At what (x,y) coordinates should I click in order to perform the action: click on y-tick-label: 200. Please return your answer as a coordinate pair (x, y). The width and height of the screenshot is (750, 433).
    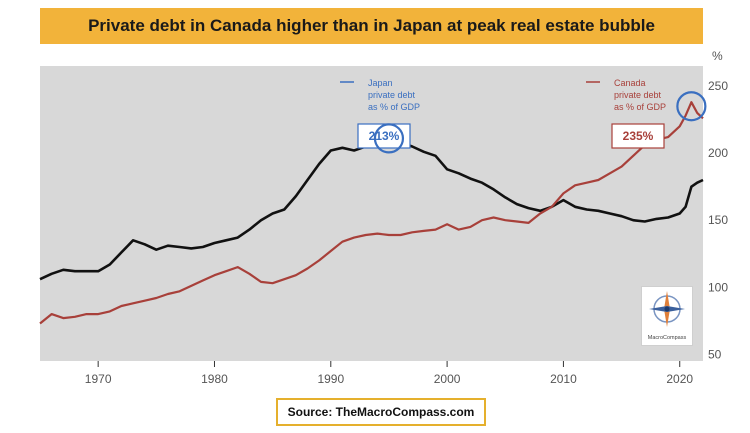
    Looking at the image, I should click on (718, 153).